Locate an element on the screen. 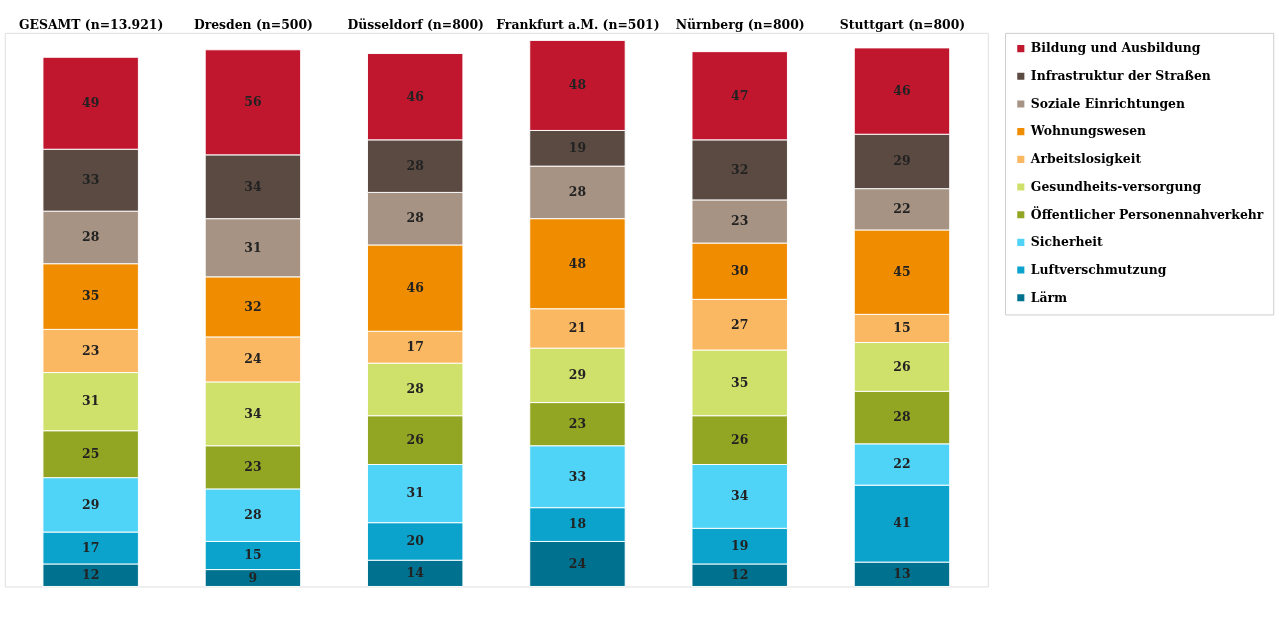 The image size is (1279, 630). legend-label: Bildung und Ausbildung is located at coordinates (1115, 48).